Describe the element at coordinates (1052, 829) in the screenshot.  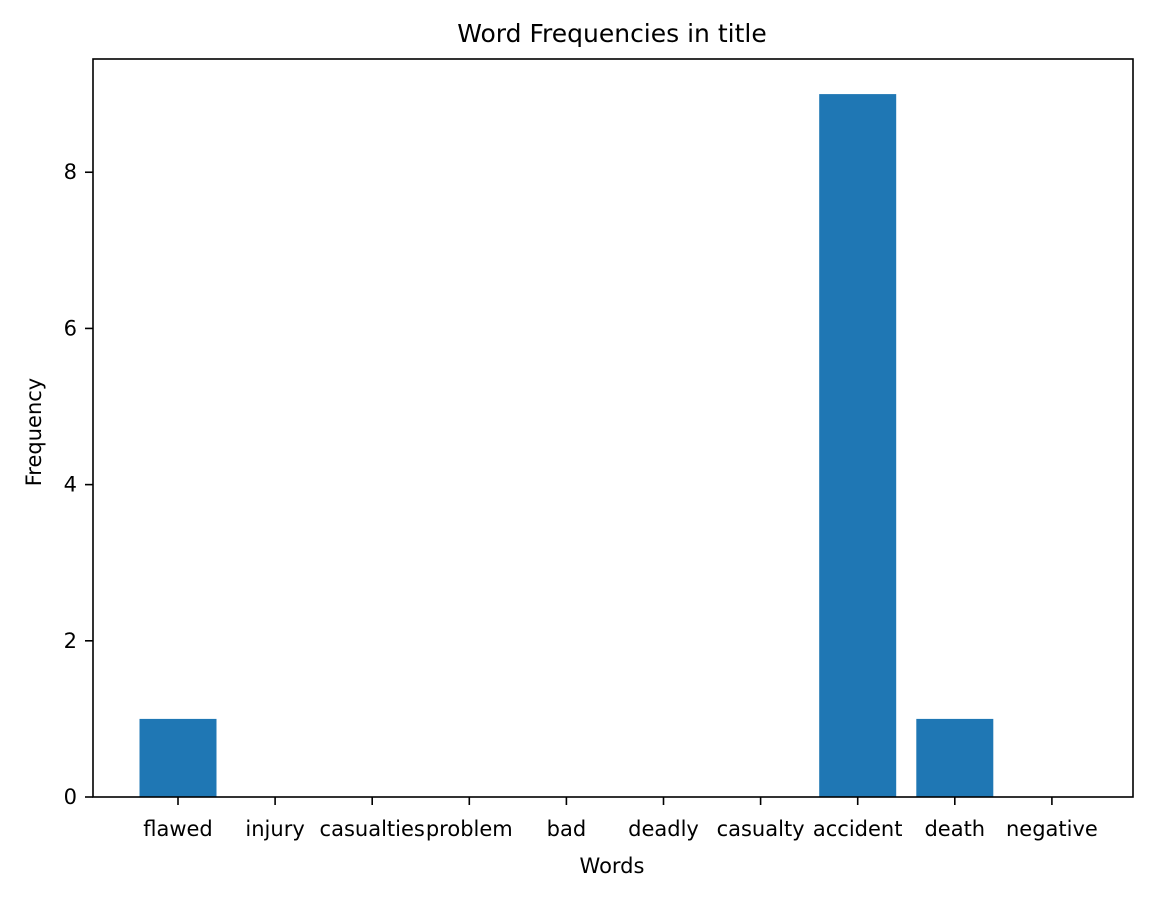
I see `x-tick-label: negative` at that location.